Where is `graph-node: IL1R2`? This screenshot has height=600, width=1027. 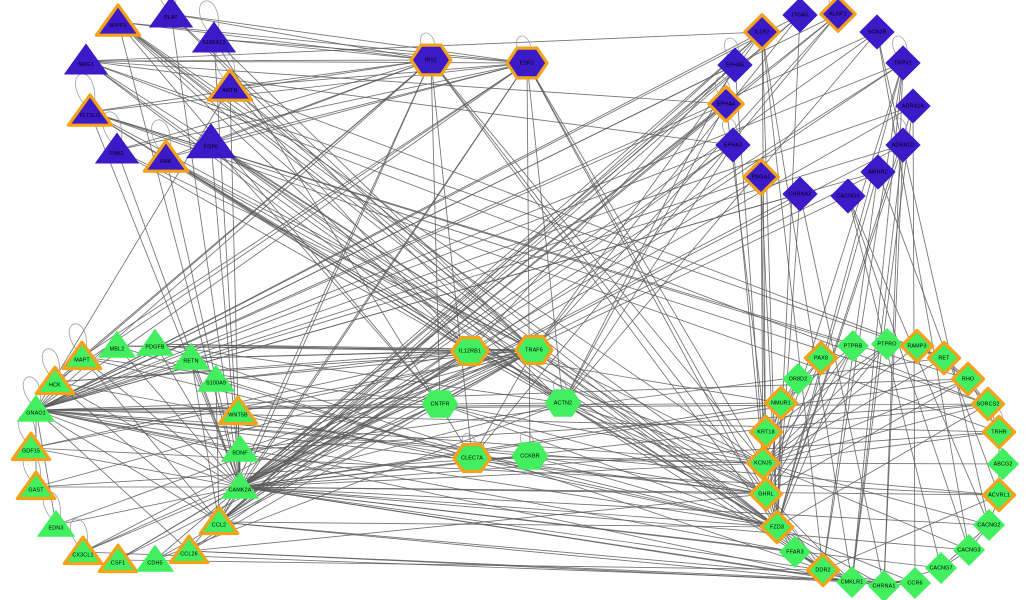
graph-node: IL1R2 is located at coordinates (762, 32).